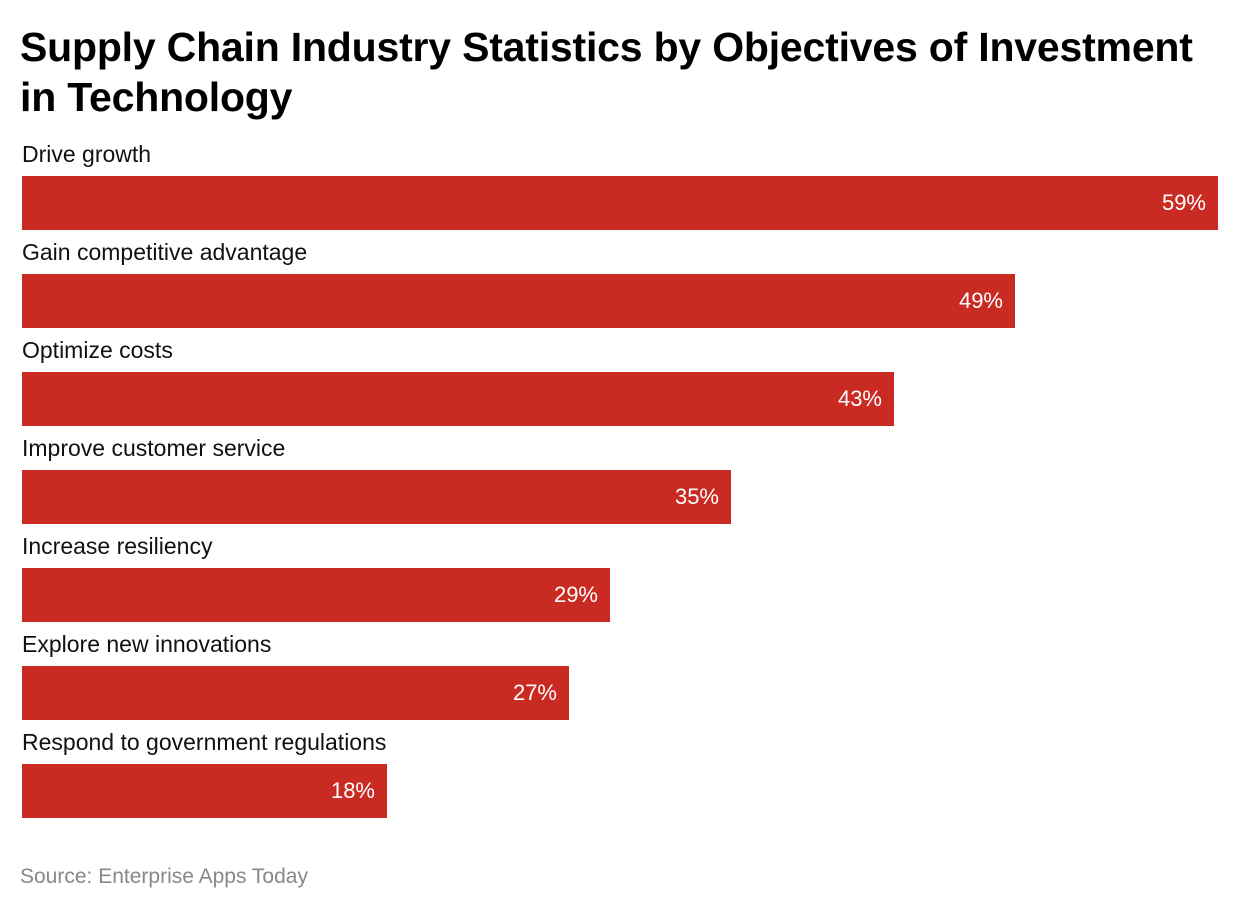  Describe the element at coordinates (620, 595) in the screenshot. I see `bar-track: 29%` at that location.